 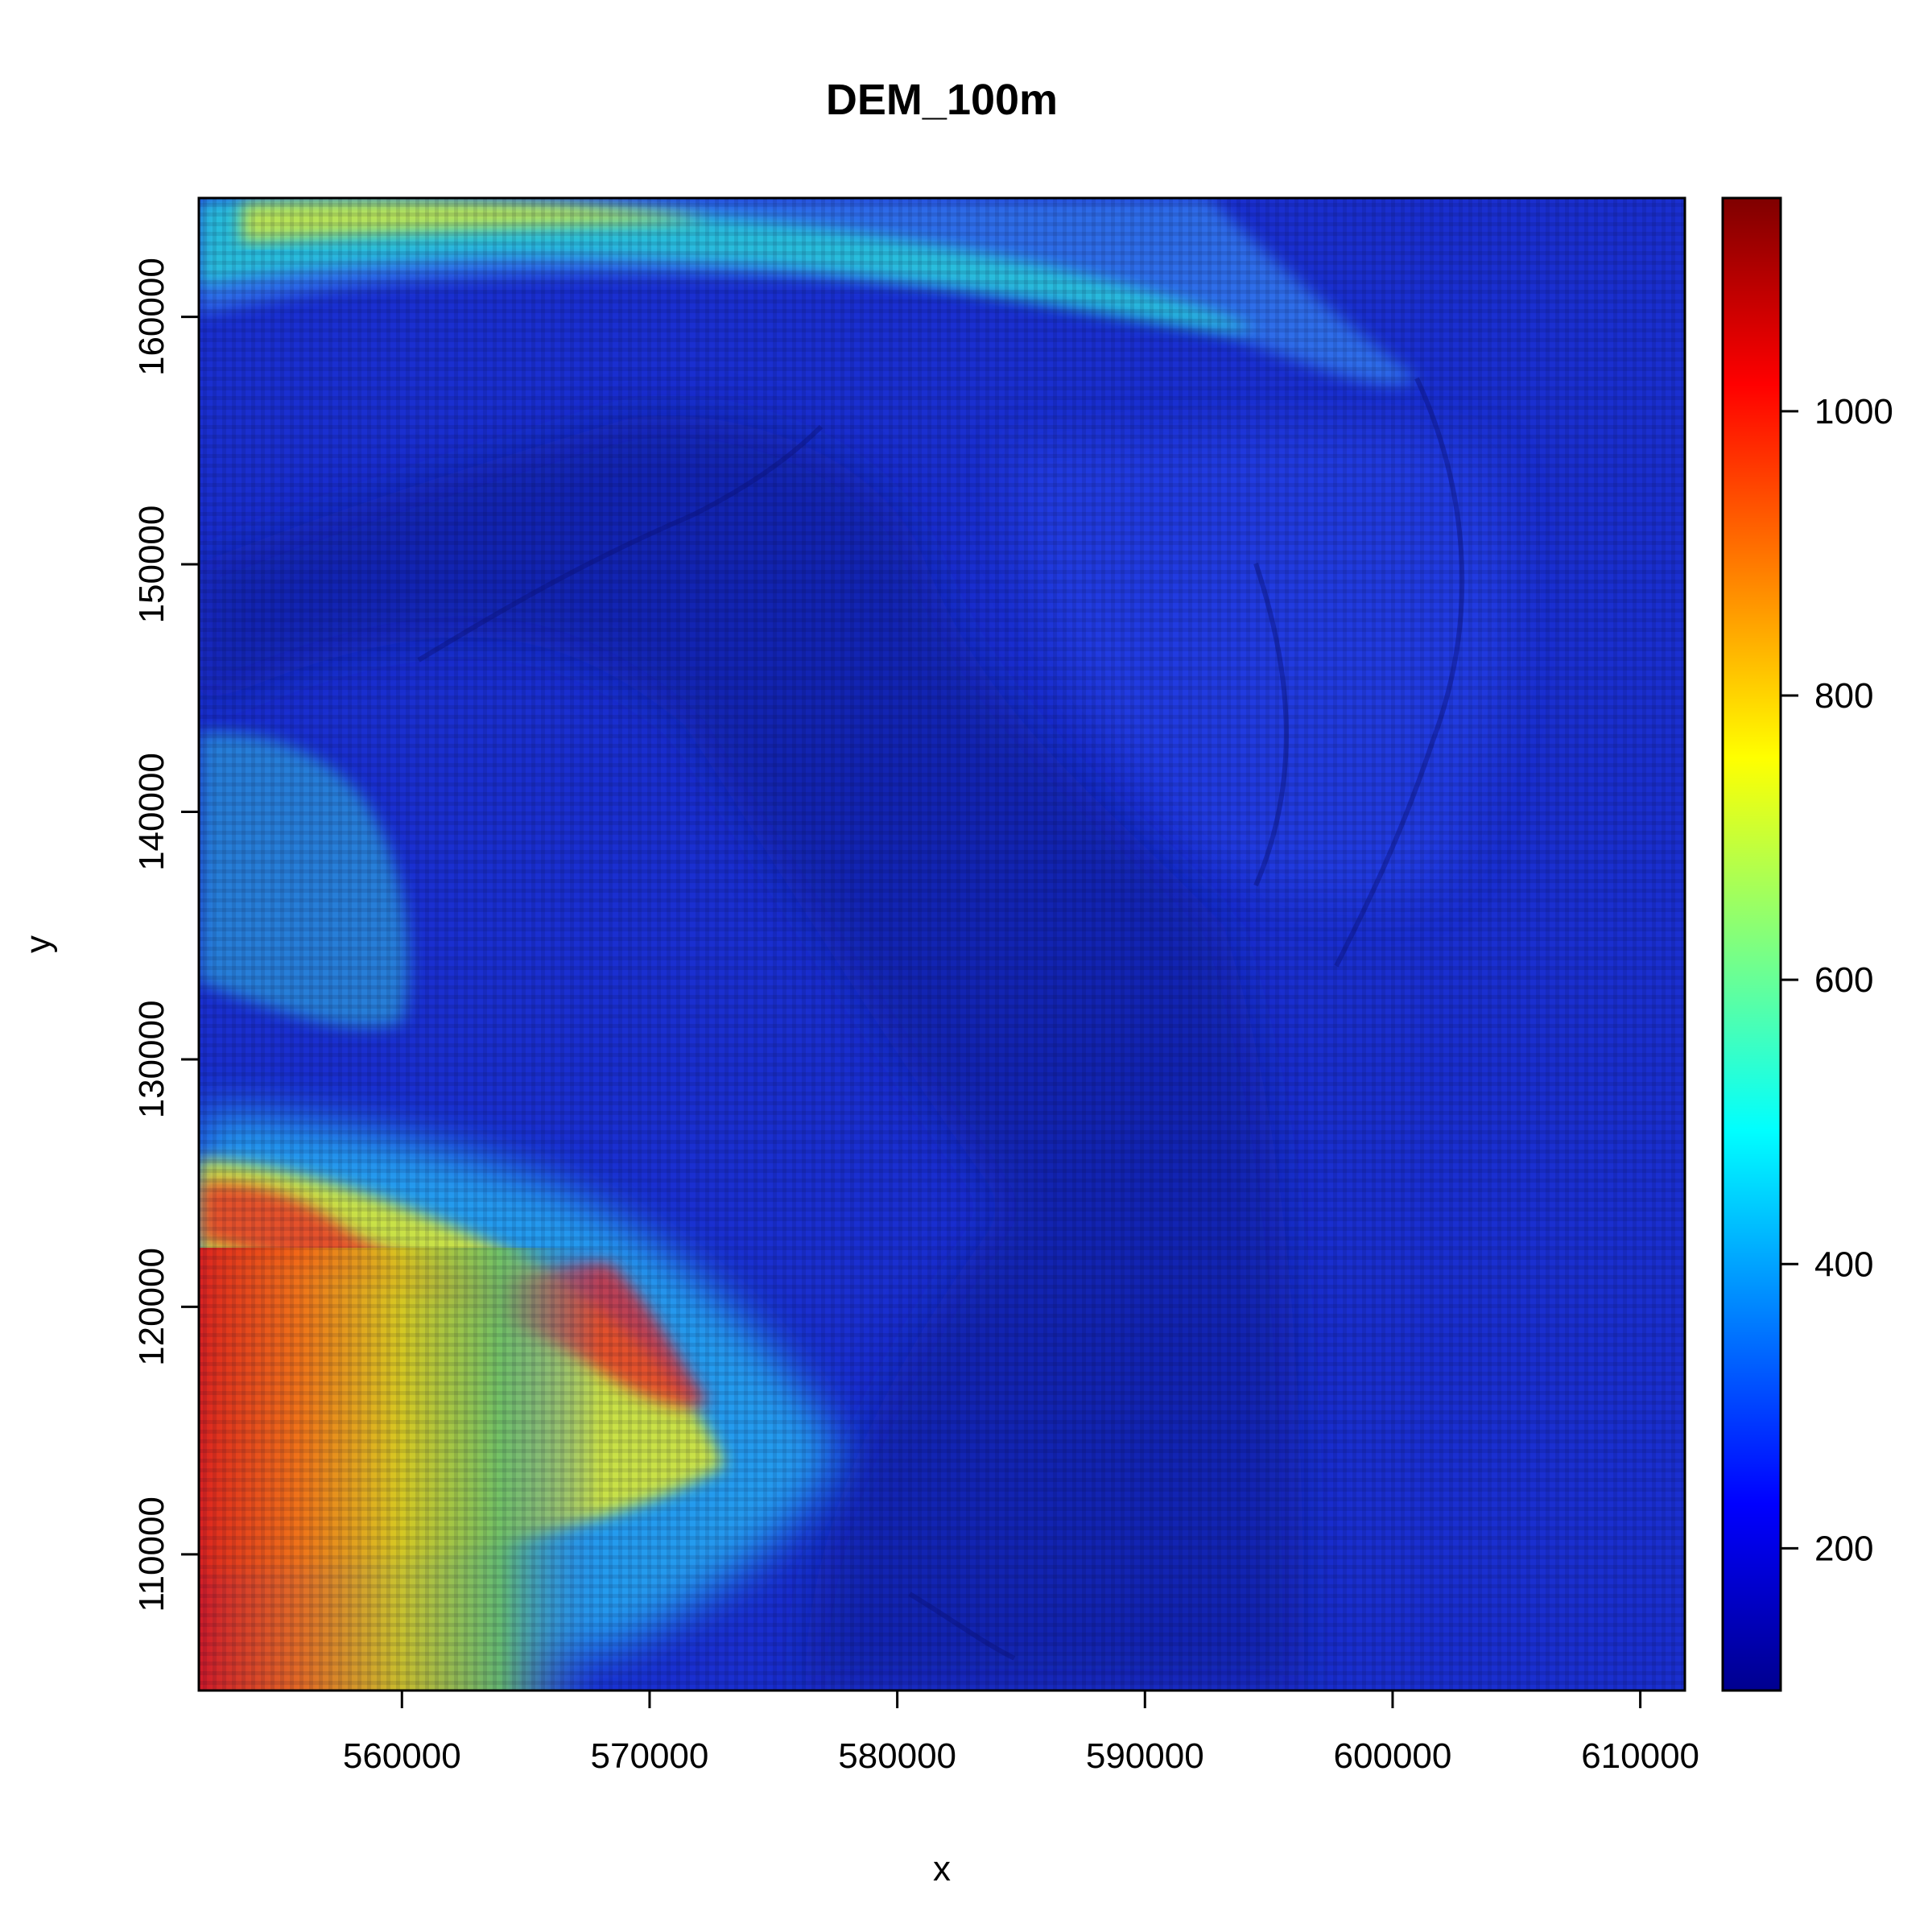 I want to click on y-axis: 110000 120000 130000 140000 150000 160000, so click(x=166, y=935).